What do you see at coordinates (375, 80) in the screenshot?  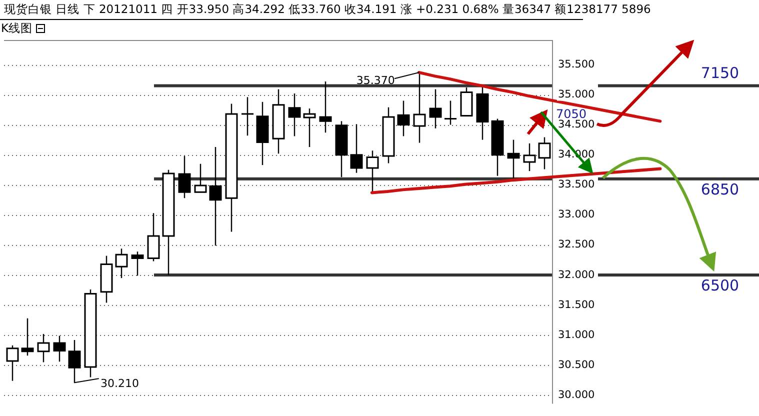 I see `annotation: 35.370` at bounding box center [375, 80].